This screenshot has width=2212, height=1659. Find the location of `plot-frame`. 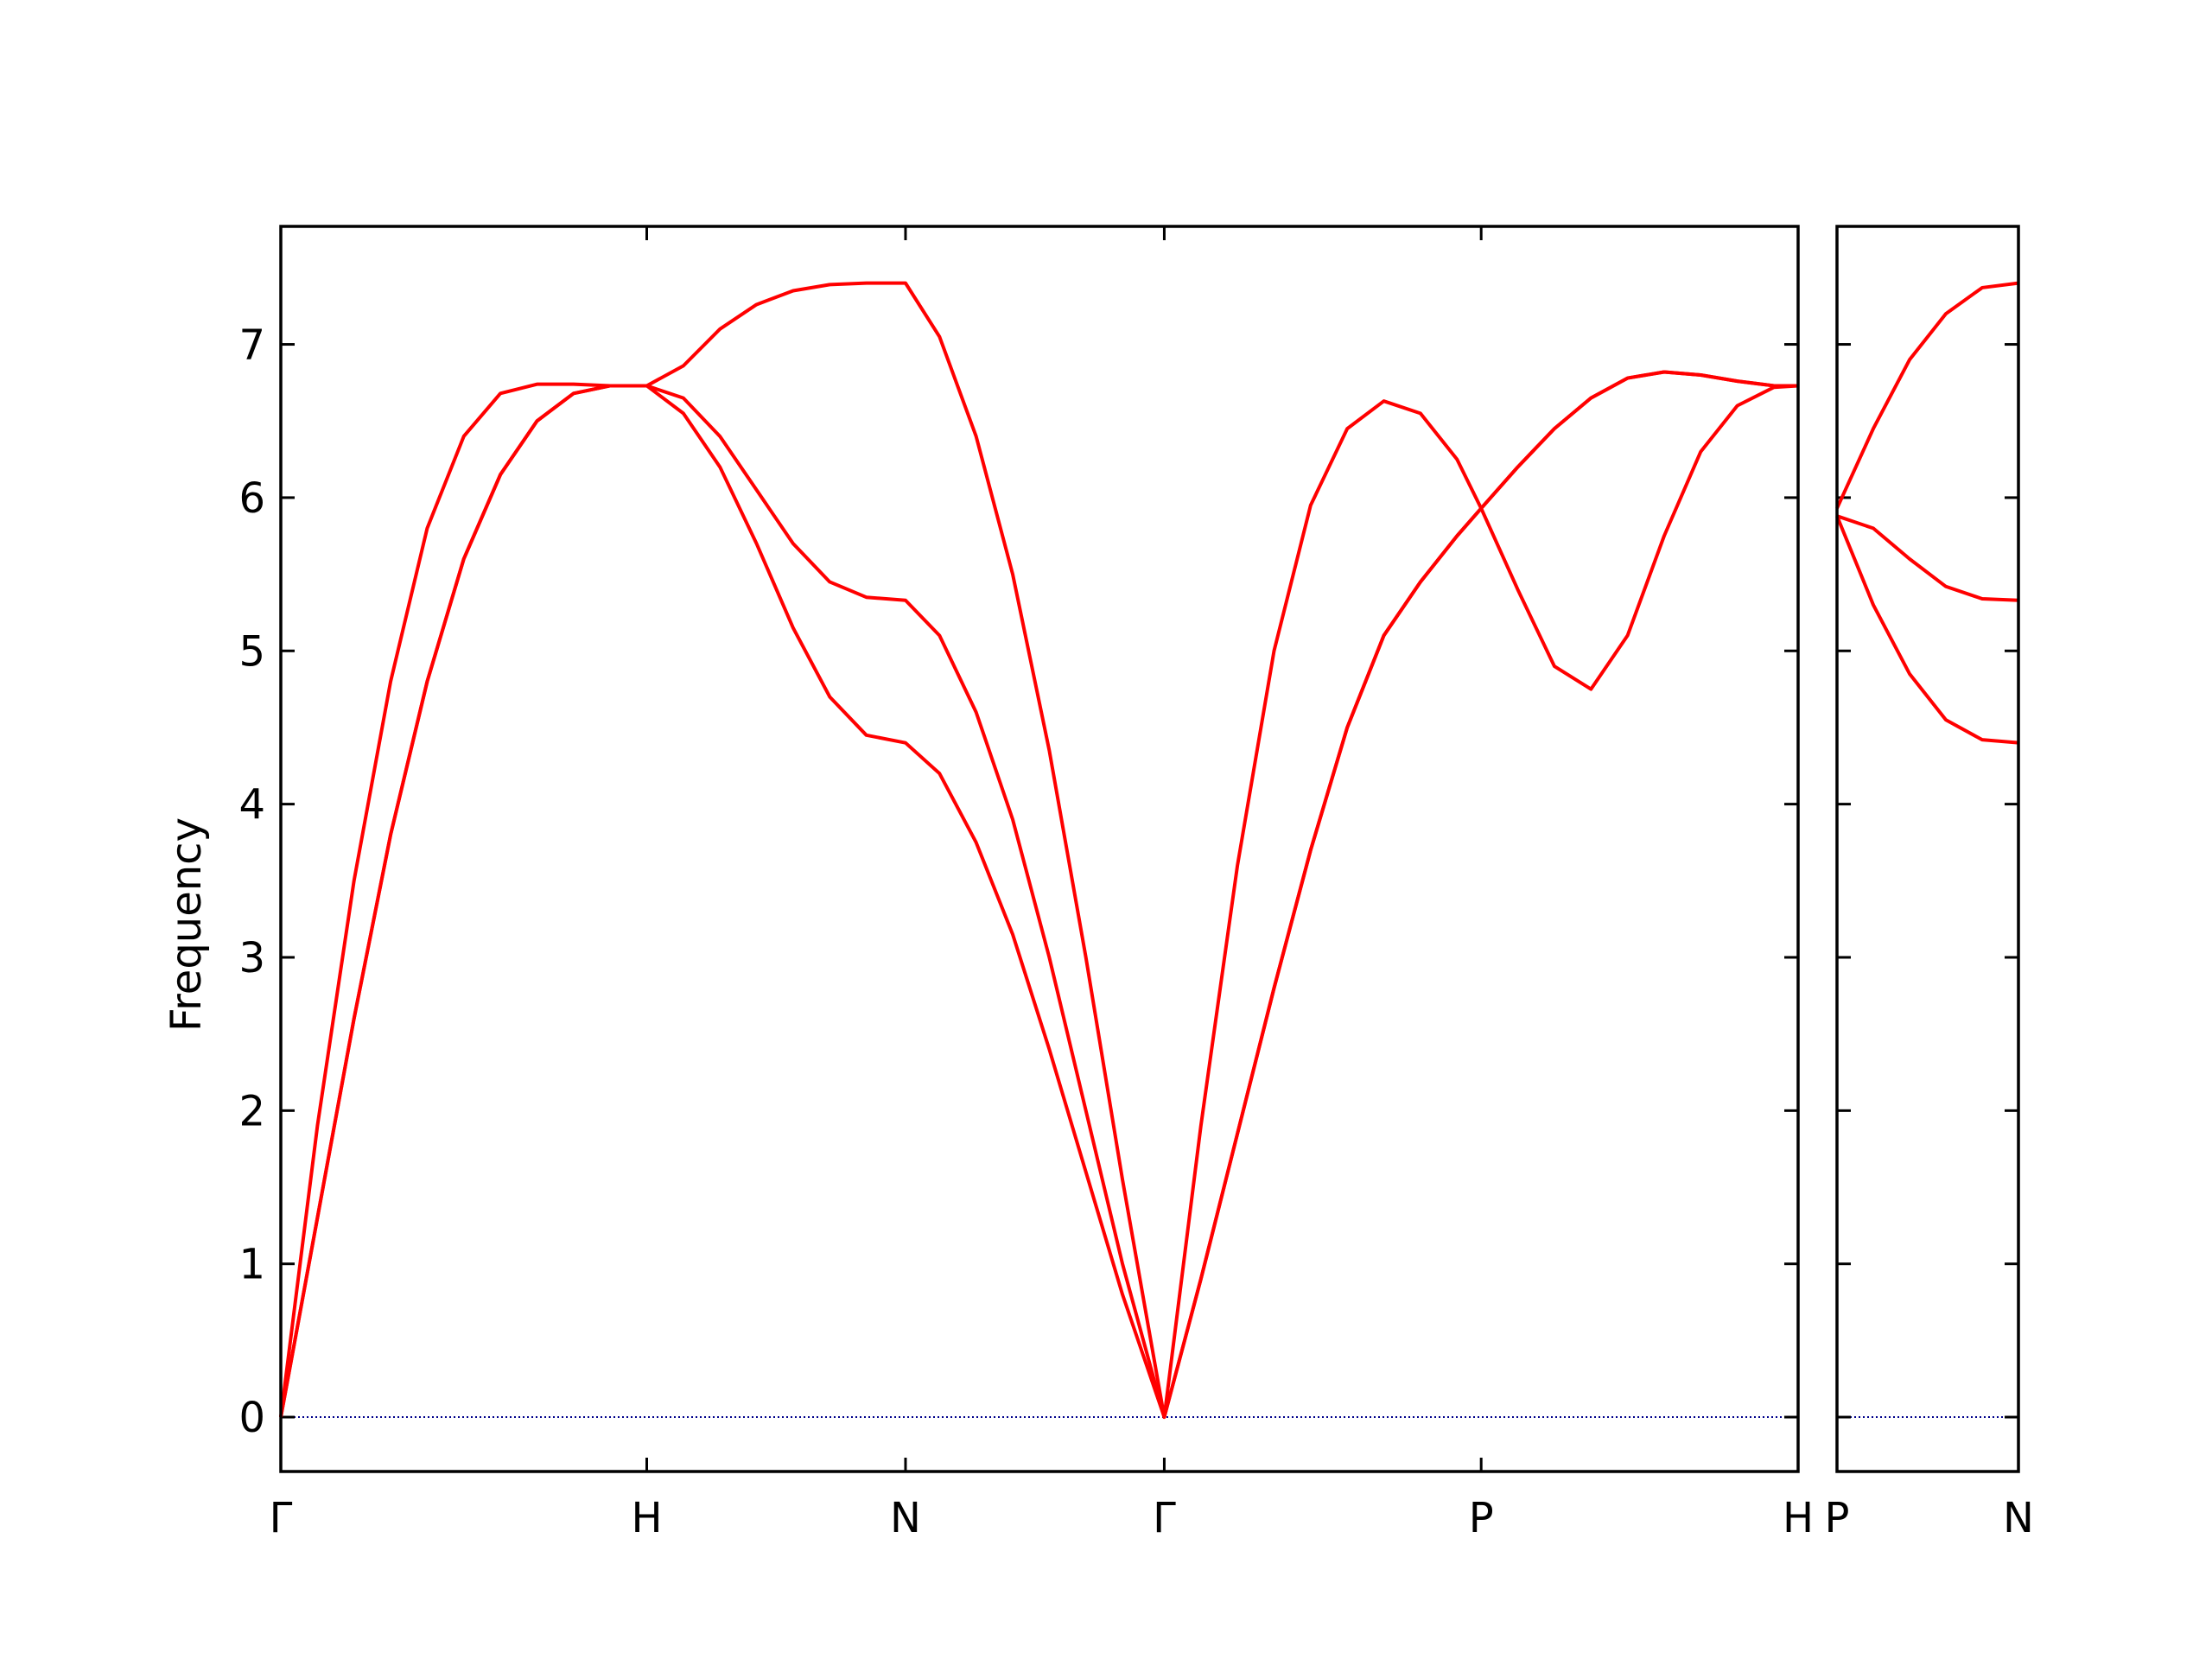

plot-frame is located at coordinates (1927, 849).